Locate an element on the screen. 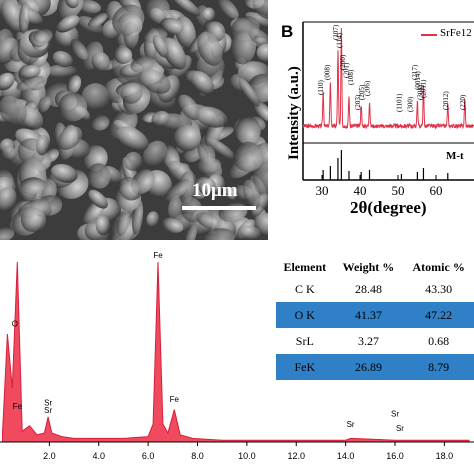  peak-index-label: (108) is located at coordinates (351, 77).